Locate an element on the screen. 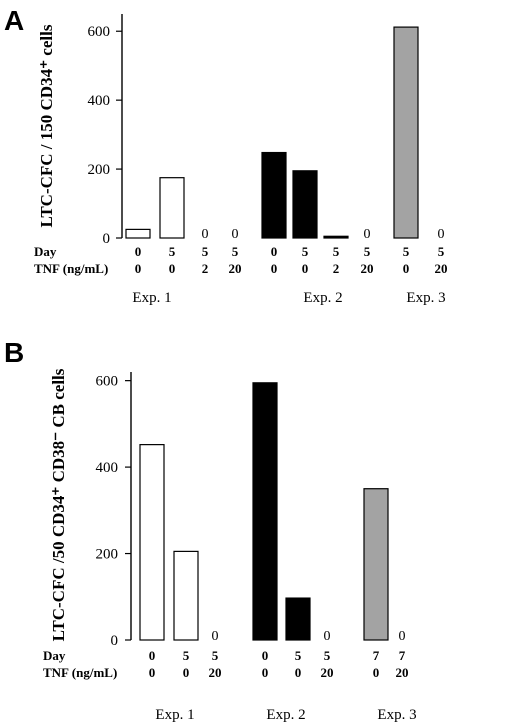 This screenshot has height=725, width=520. y-axis-label-b: LTC-CFC /50 CD34⁺ CD38⁻ CB cells is located at coordinates (58, 504).